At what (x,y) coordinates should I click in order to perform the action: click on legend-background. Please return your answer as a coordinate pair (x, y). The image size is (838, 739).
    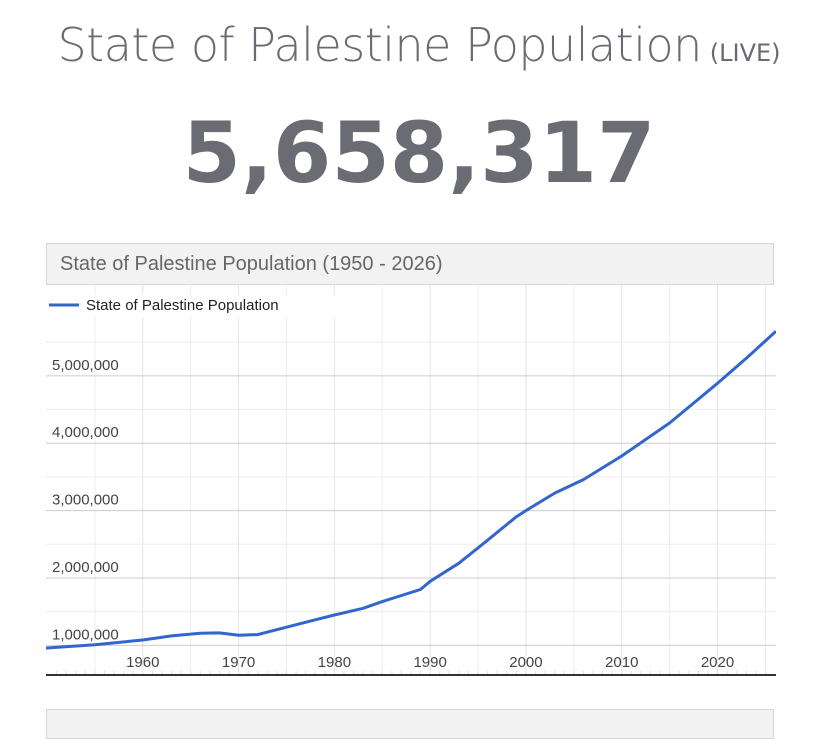
    Looking at the image, I should click on (206, 306).